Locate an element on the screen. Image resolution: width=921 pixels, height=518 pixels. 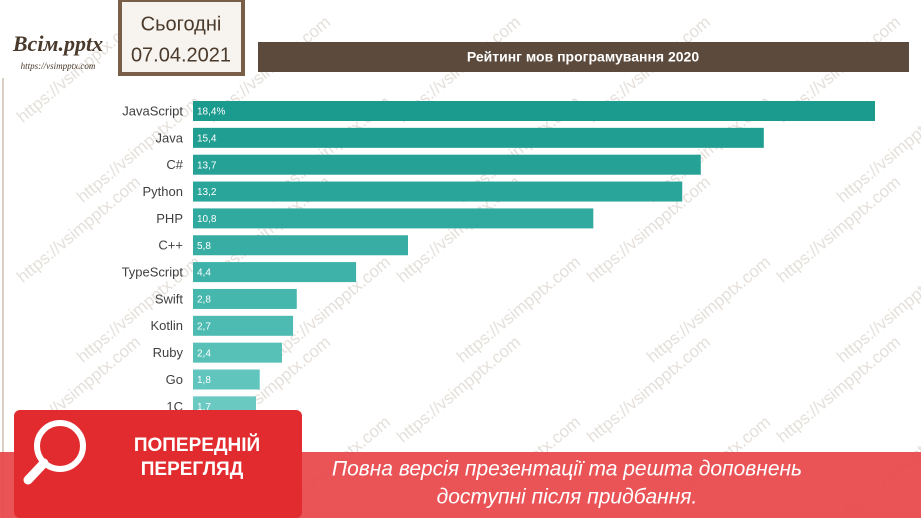
category-label: PHP is located at coordinates (169, 218).